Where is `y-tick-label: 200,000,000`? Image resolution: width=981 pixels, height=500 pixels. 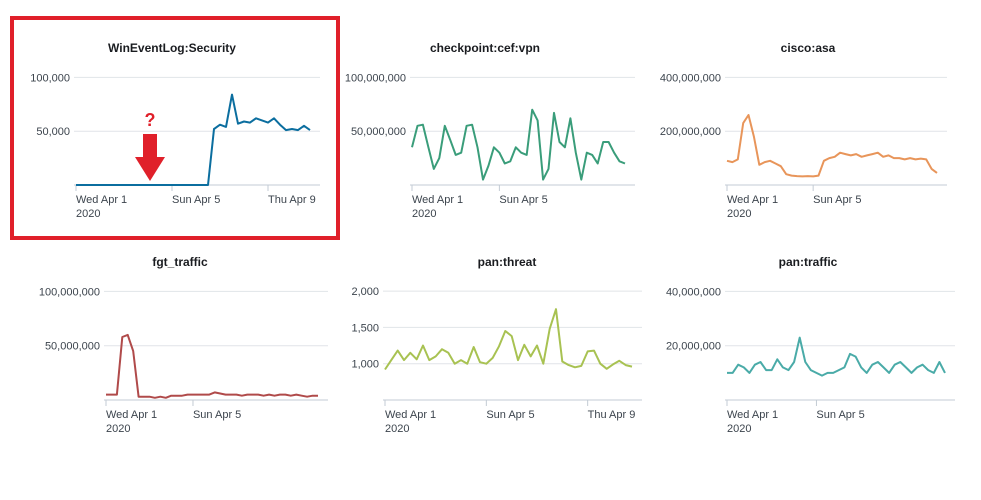
y-tick-label: 200,000,000 is located at coordinates (690, 132).